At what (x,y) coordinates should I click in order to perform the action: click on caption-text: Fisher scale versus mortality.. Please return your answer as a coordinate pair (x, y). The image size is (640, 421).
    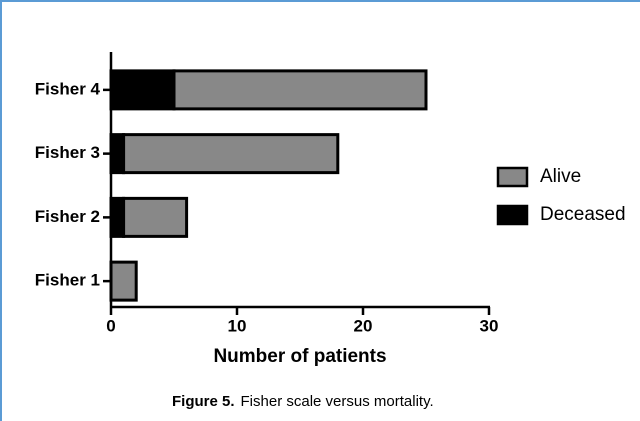
    Looking at the image, I should click on (337, 401).